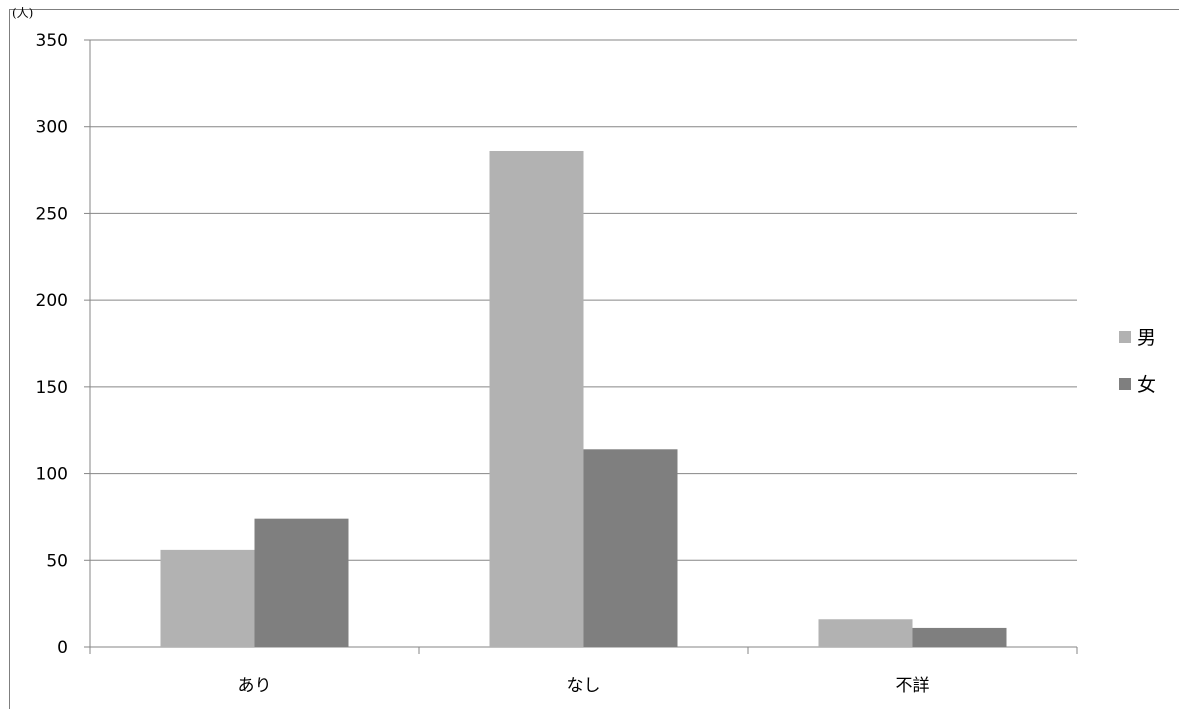 The height and width of the screenshot is (709, 1180). I want to click on y-tick-label: 250, so click(52, 214).